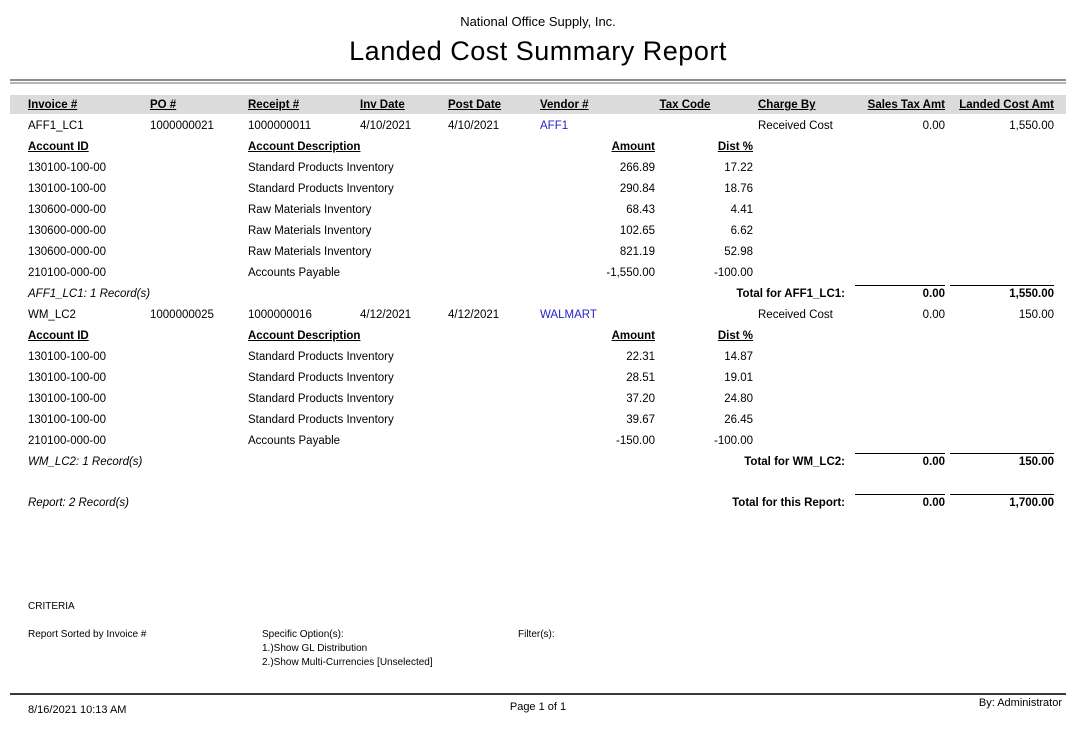 This screenshot has height=738, width=1076. Describe the element at coordinates (637, 168) in the screenshot. I see `amount: 266.89` at that location.